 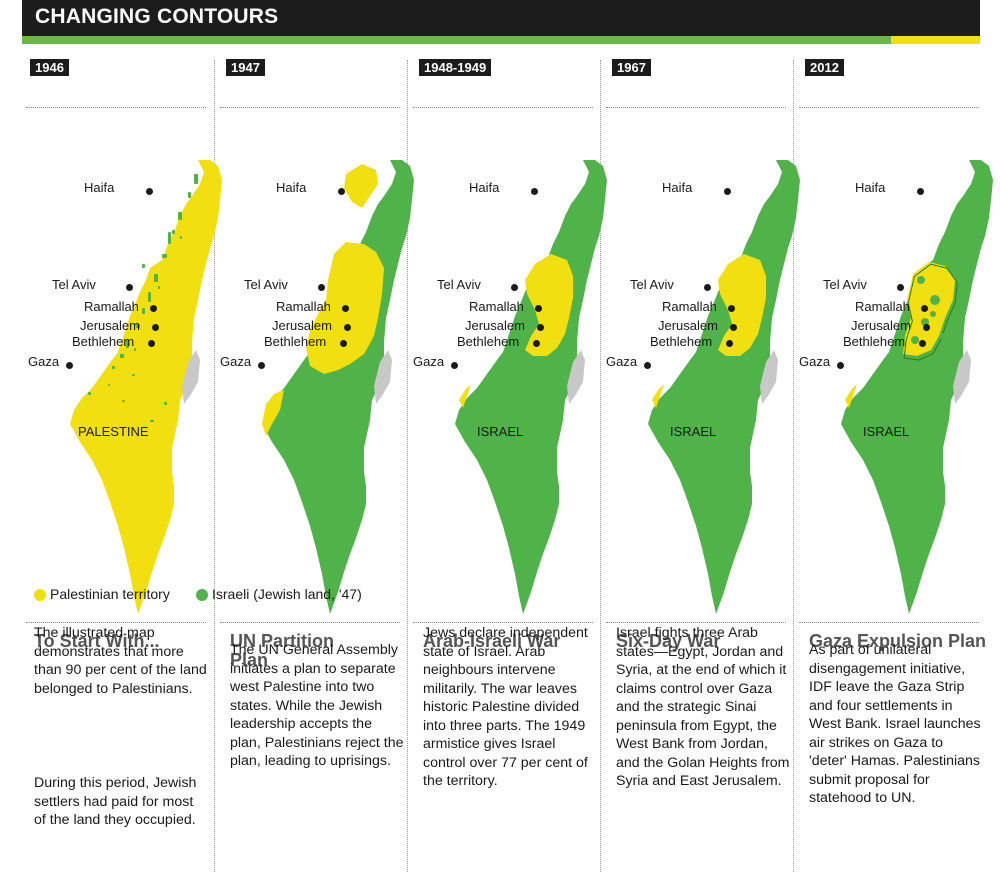 What do you see at coordinates (202, 595) in the screenshot?
I see `legend-swatch-israeli` at bounding box center [202, 595].